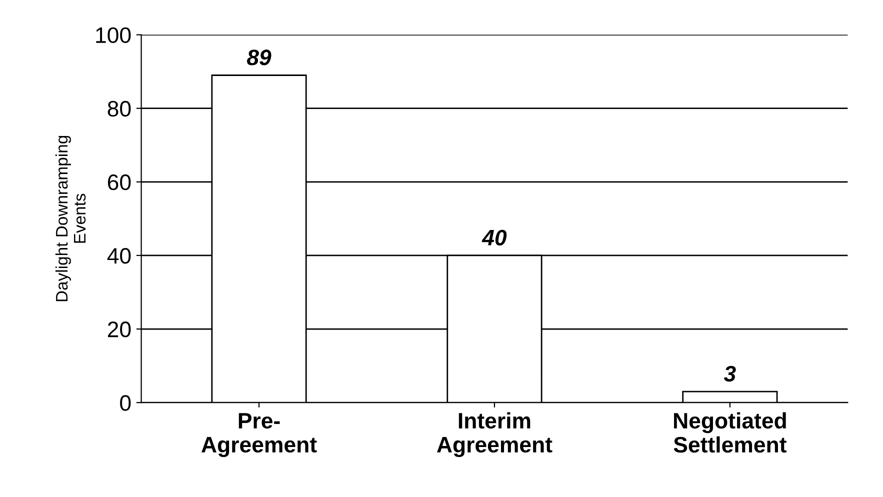 The image size is (883, 497). I want to click on y-tick-label: 40, so click(119, 256).